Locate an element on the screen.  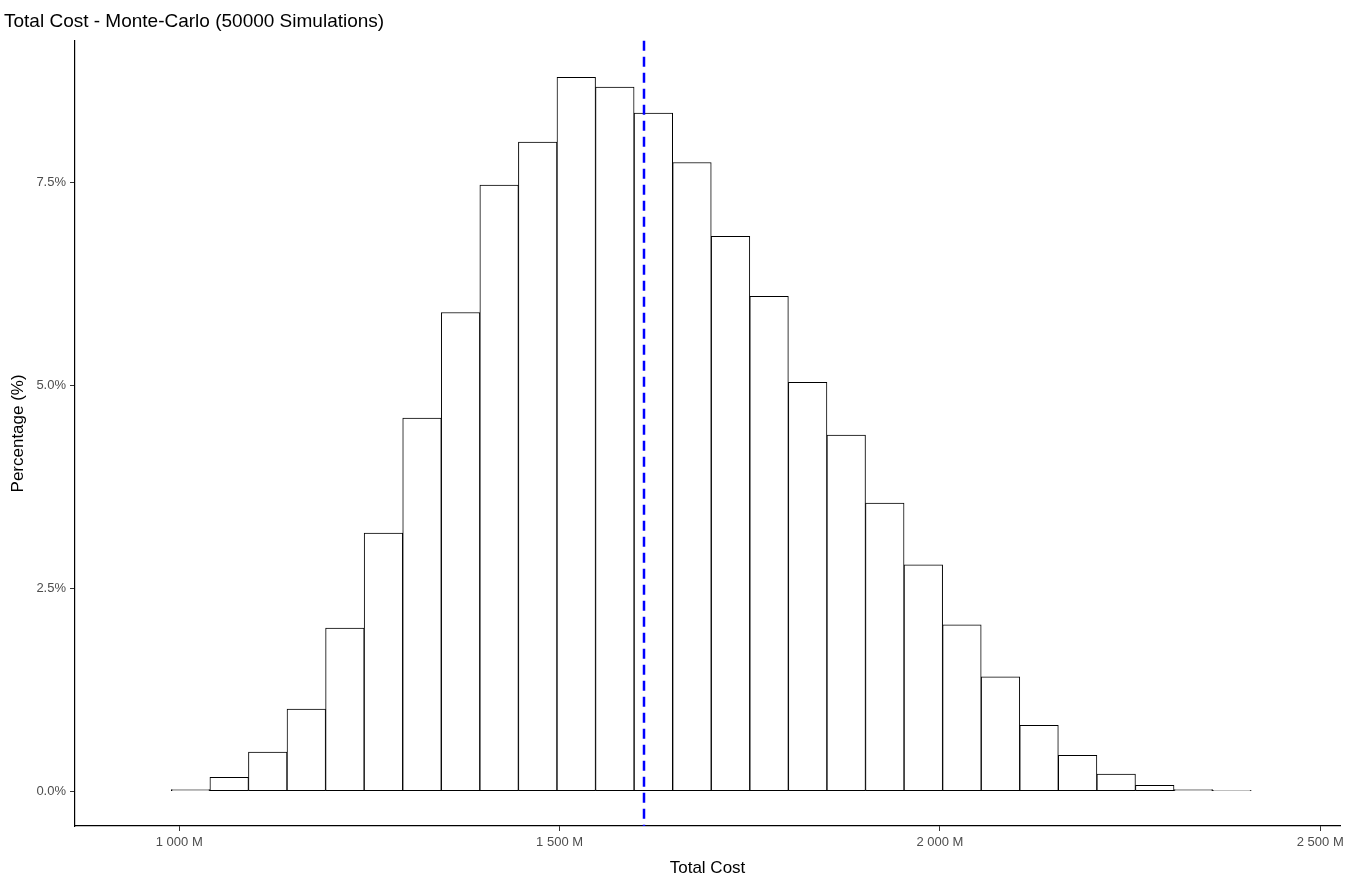
x-axis-title: Total Cost is located at coordinates (707, 868).